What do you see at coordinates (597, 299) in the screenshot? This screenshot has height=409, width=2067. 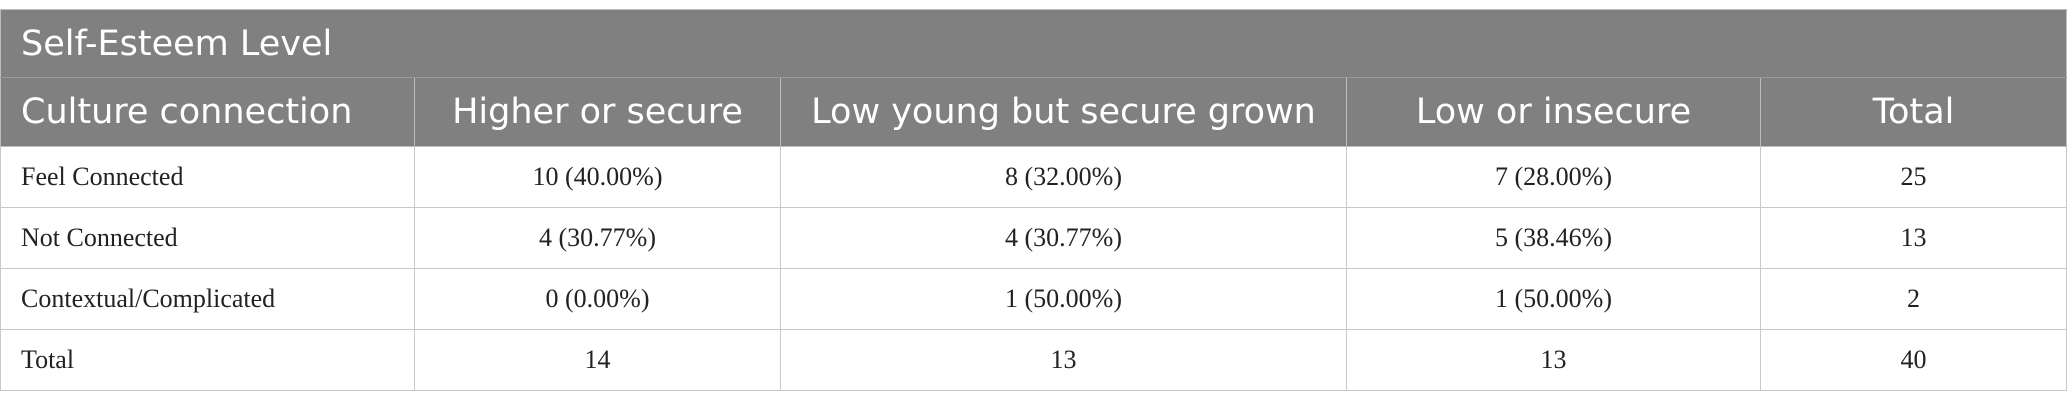 I see `table-cell: 0 (0.00%)` at bounding box center [597, 299].